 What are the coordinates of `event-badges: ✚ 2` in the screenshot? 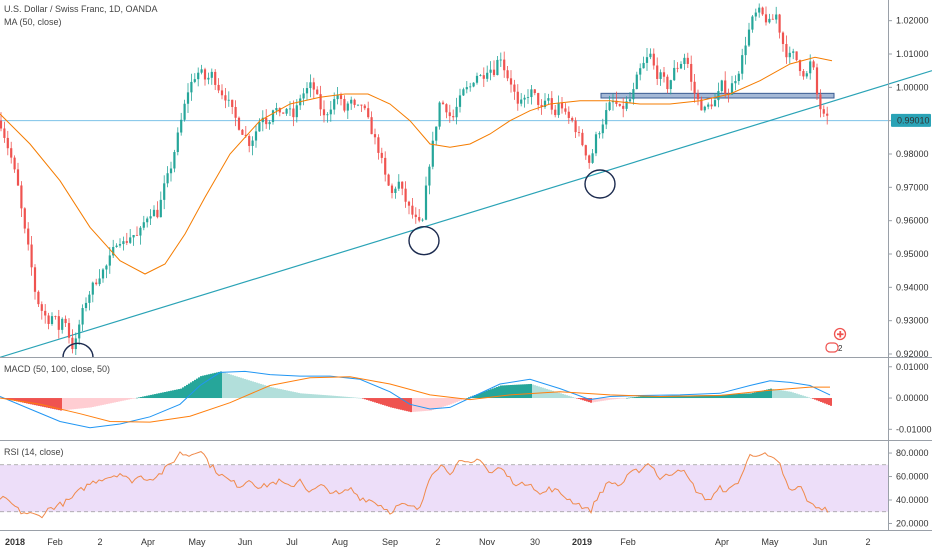 It's located at (836, 340).